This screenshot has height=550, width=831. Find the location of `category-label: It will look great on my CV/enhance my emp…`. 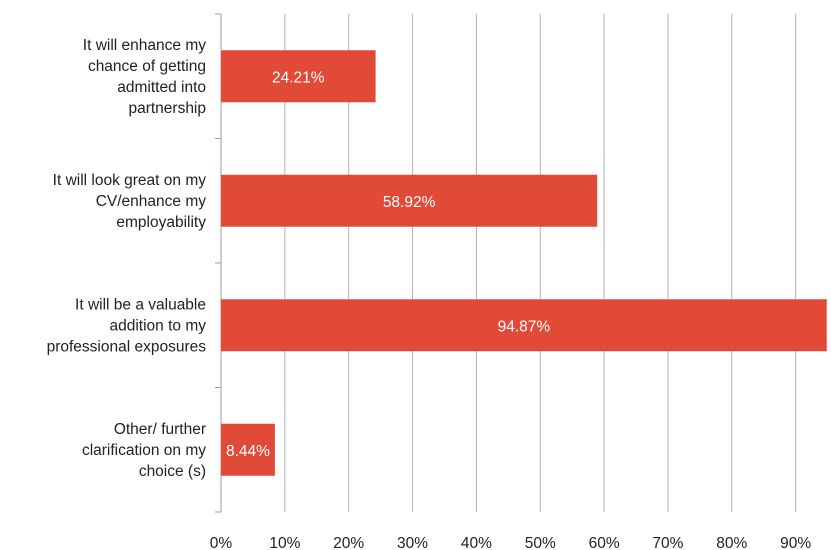

category-label: It will look great on my CV/enhance my emp… is located at coordinates (130, 201).